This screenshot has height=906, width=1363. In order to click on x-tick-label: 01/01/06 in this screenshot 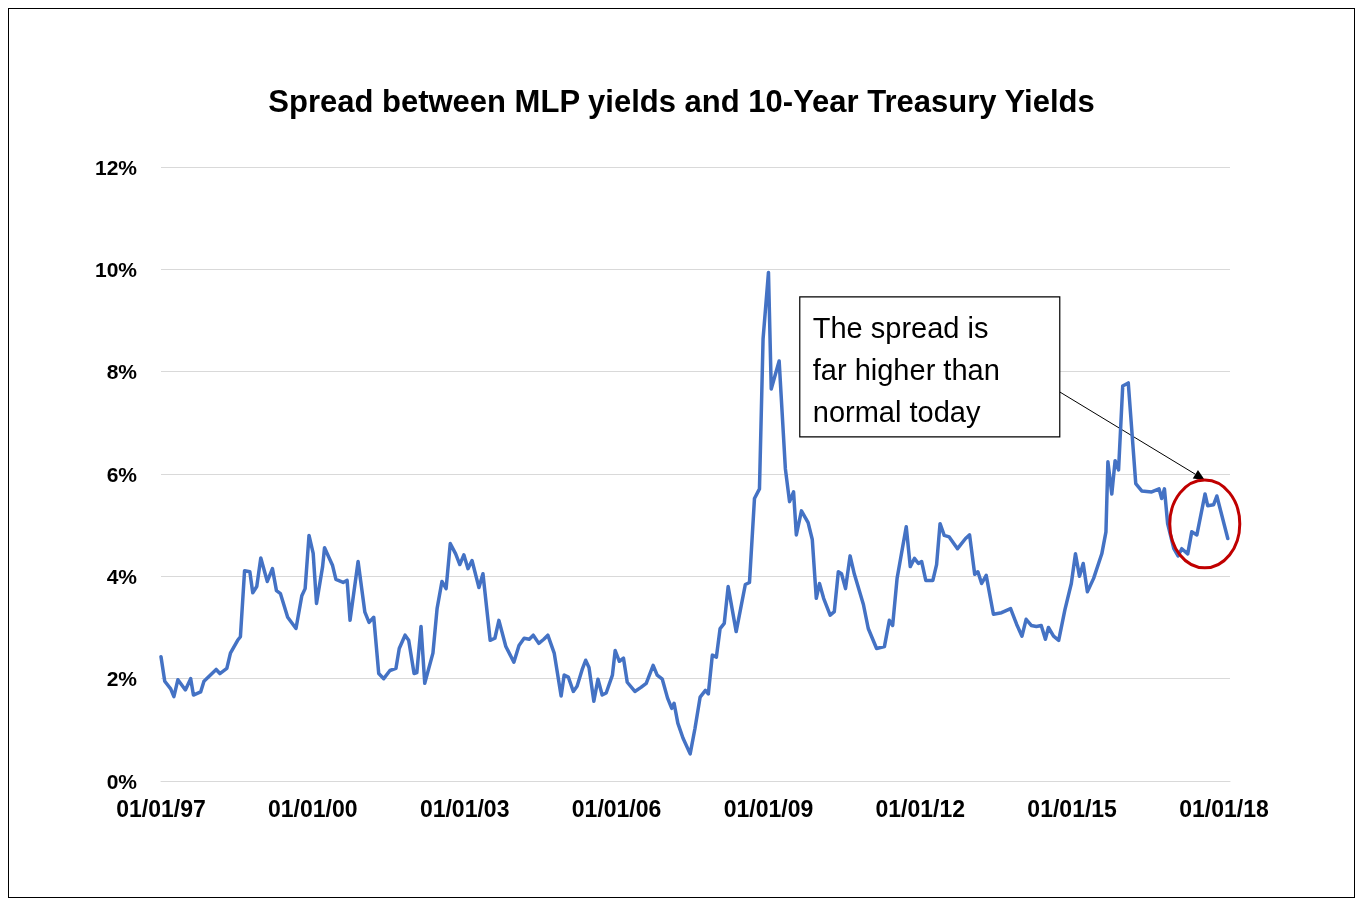, I will do `click(616, 808)`.